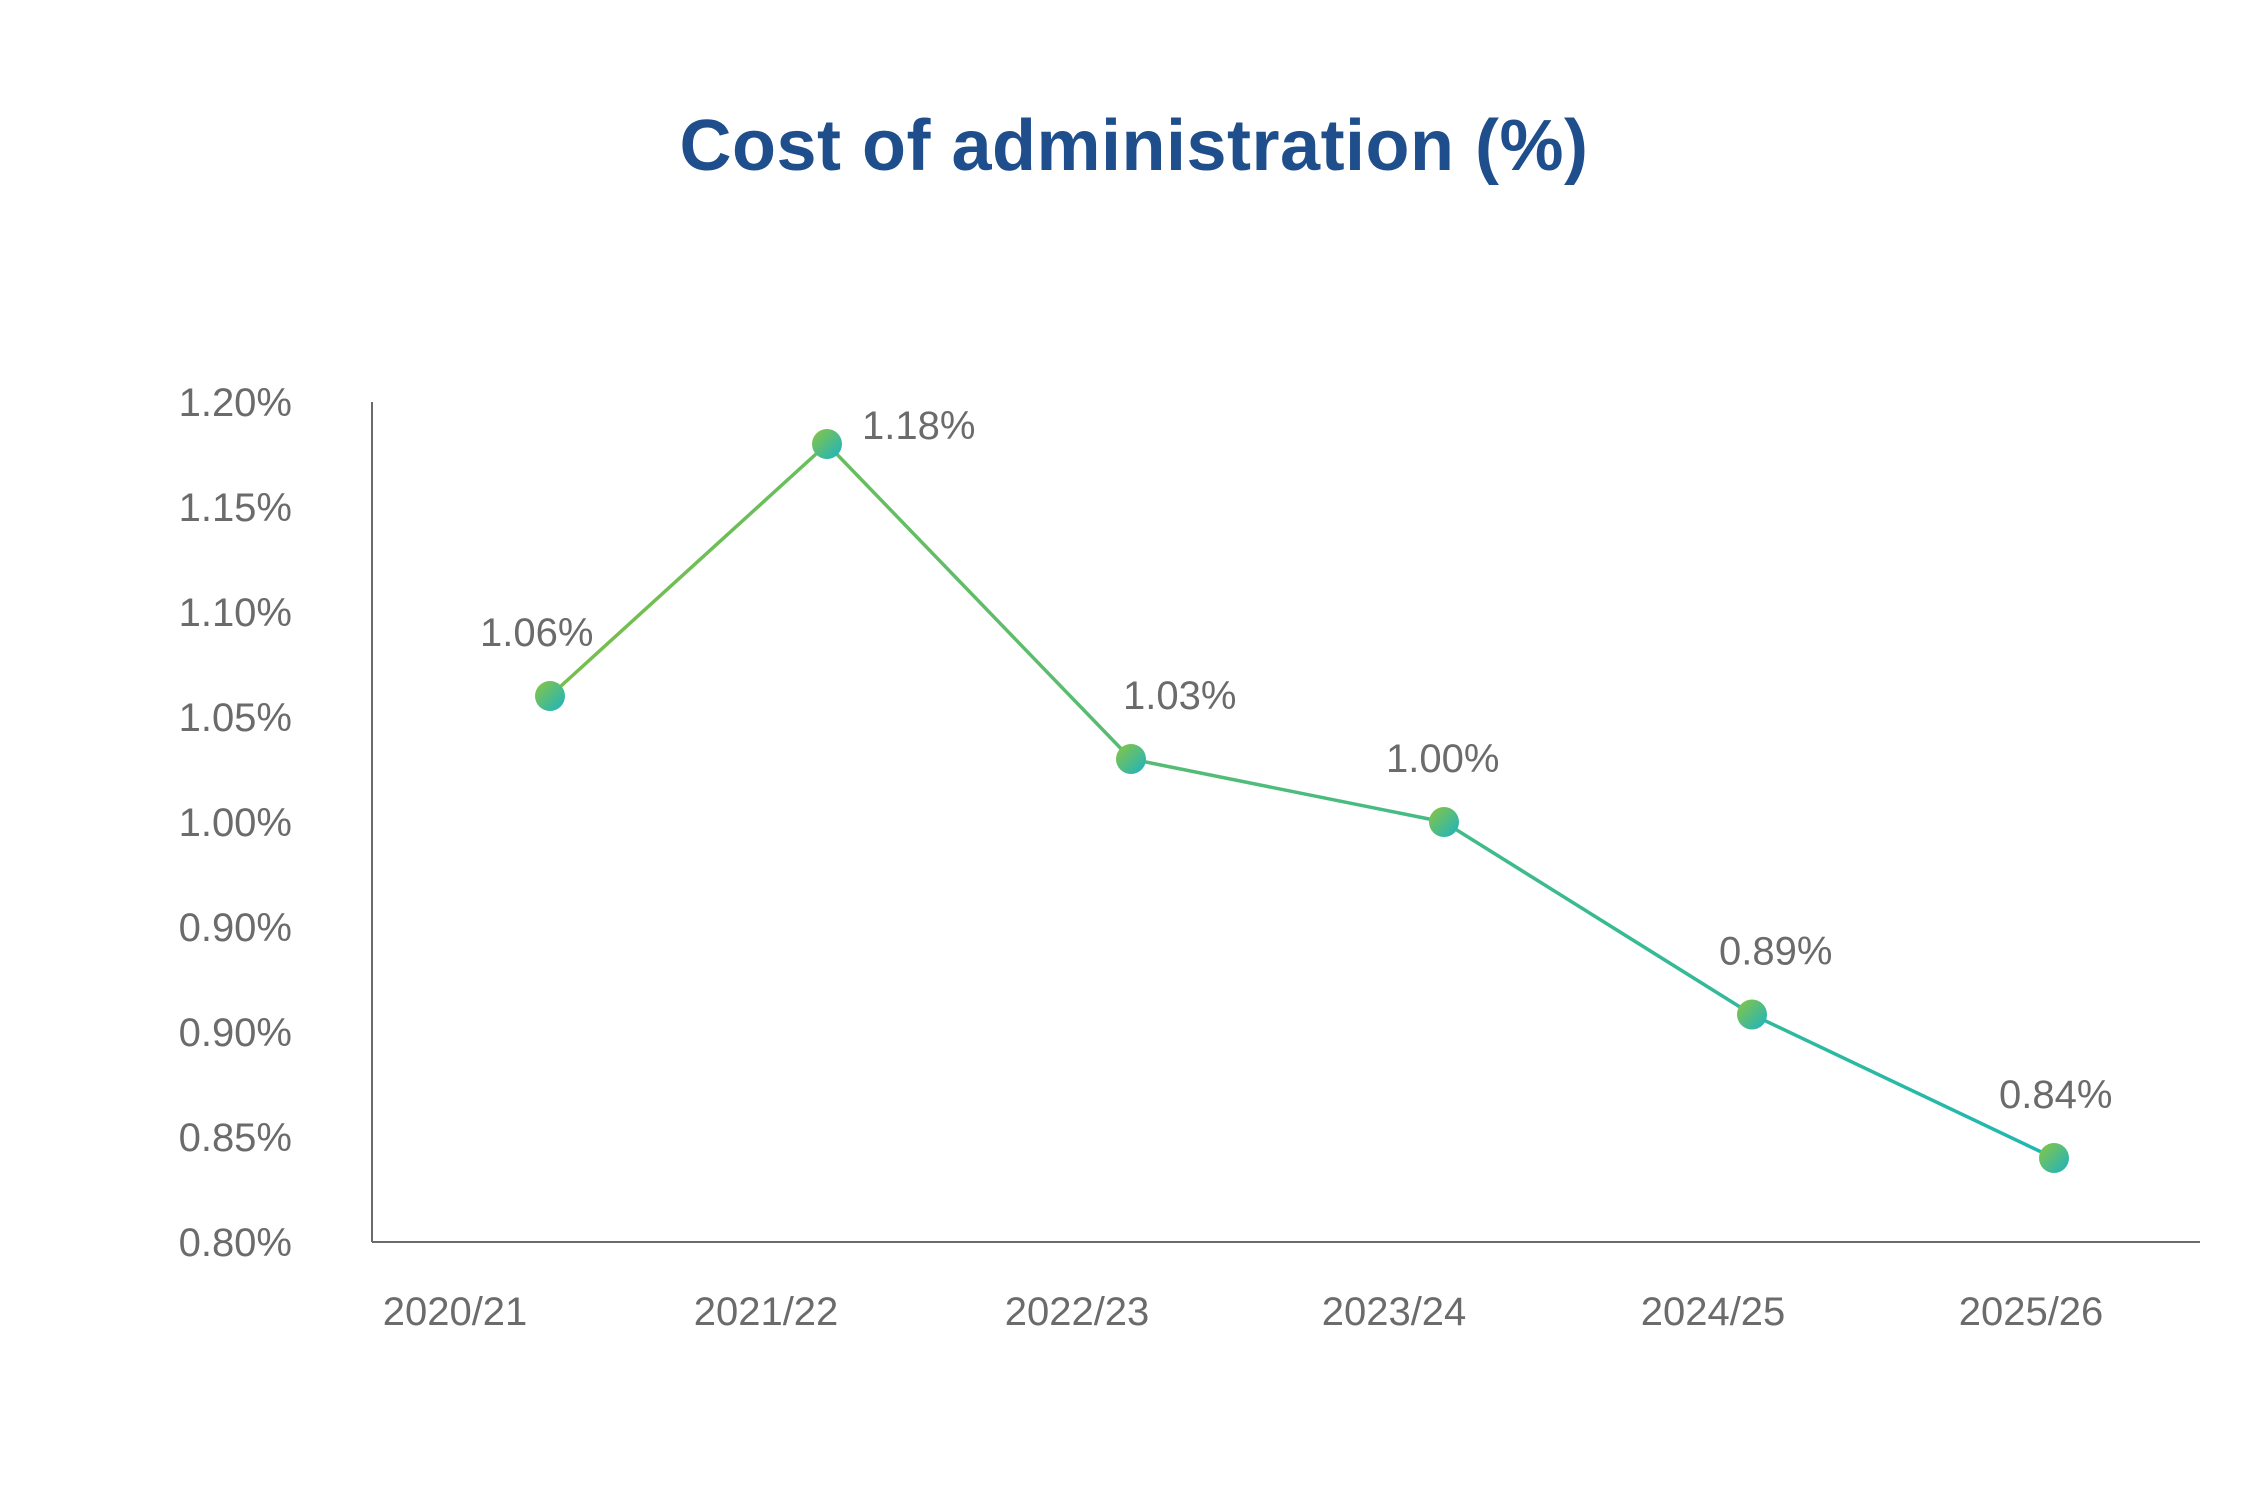 This screenshot has height=1502, width=2268. I want to click on data-label: 1.18%, so click(918, 426).